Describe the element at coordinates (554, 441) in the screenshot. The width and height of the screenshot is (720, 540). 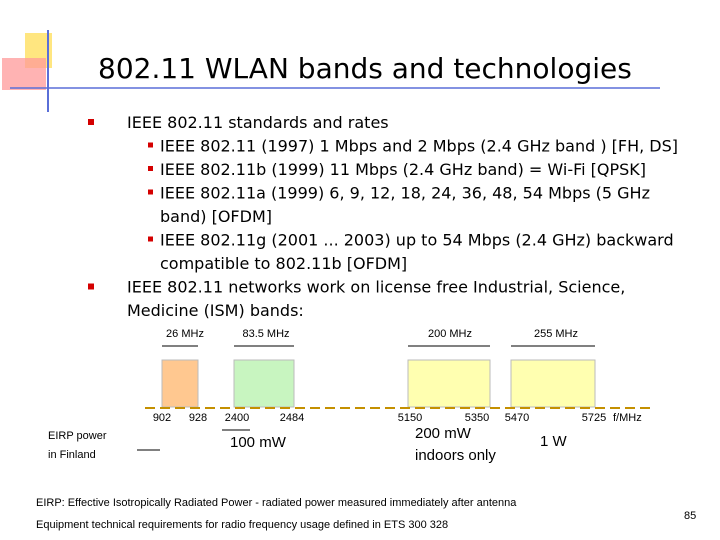
I see `power-label: 1 W` at that location.